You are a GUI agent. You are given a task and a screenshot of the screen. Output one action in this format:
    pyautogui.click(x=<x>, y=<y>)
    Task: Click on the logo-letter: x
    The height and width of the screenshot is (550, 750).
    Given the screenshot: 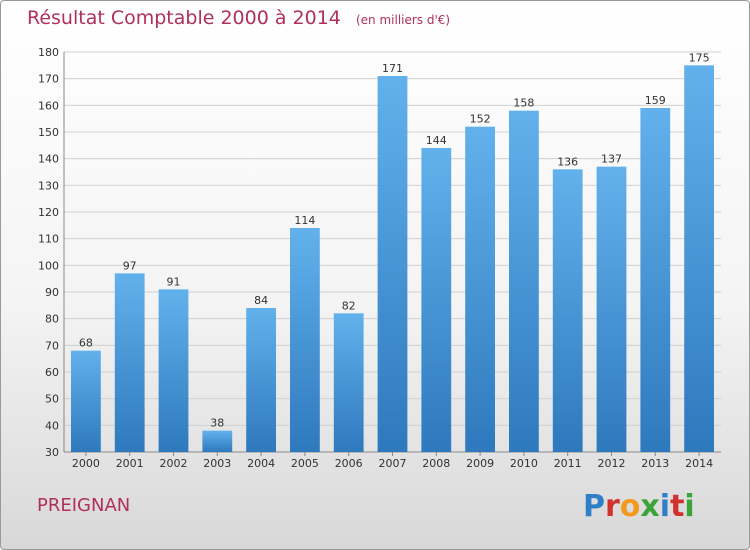 What is the action you would take?
    pyautogui.click(x=650, y=506)
    